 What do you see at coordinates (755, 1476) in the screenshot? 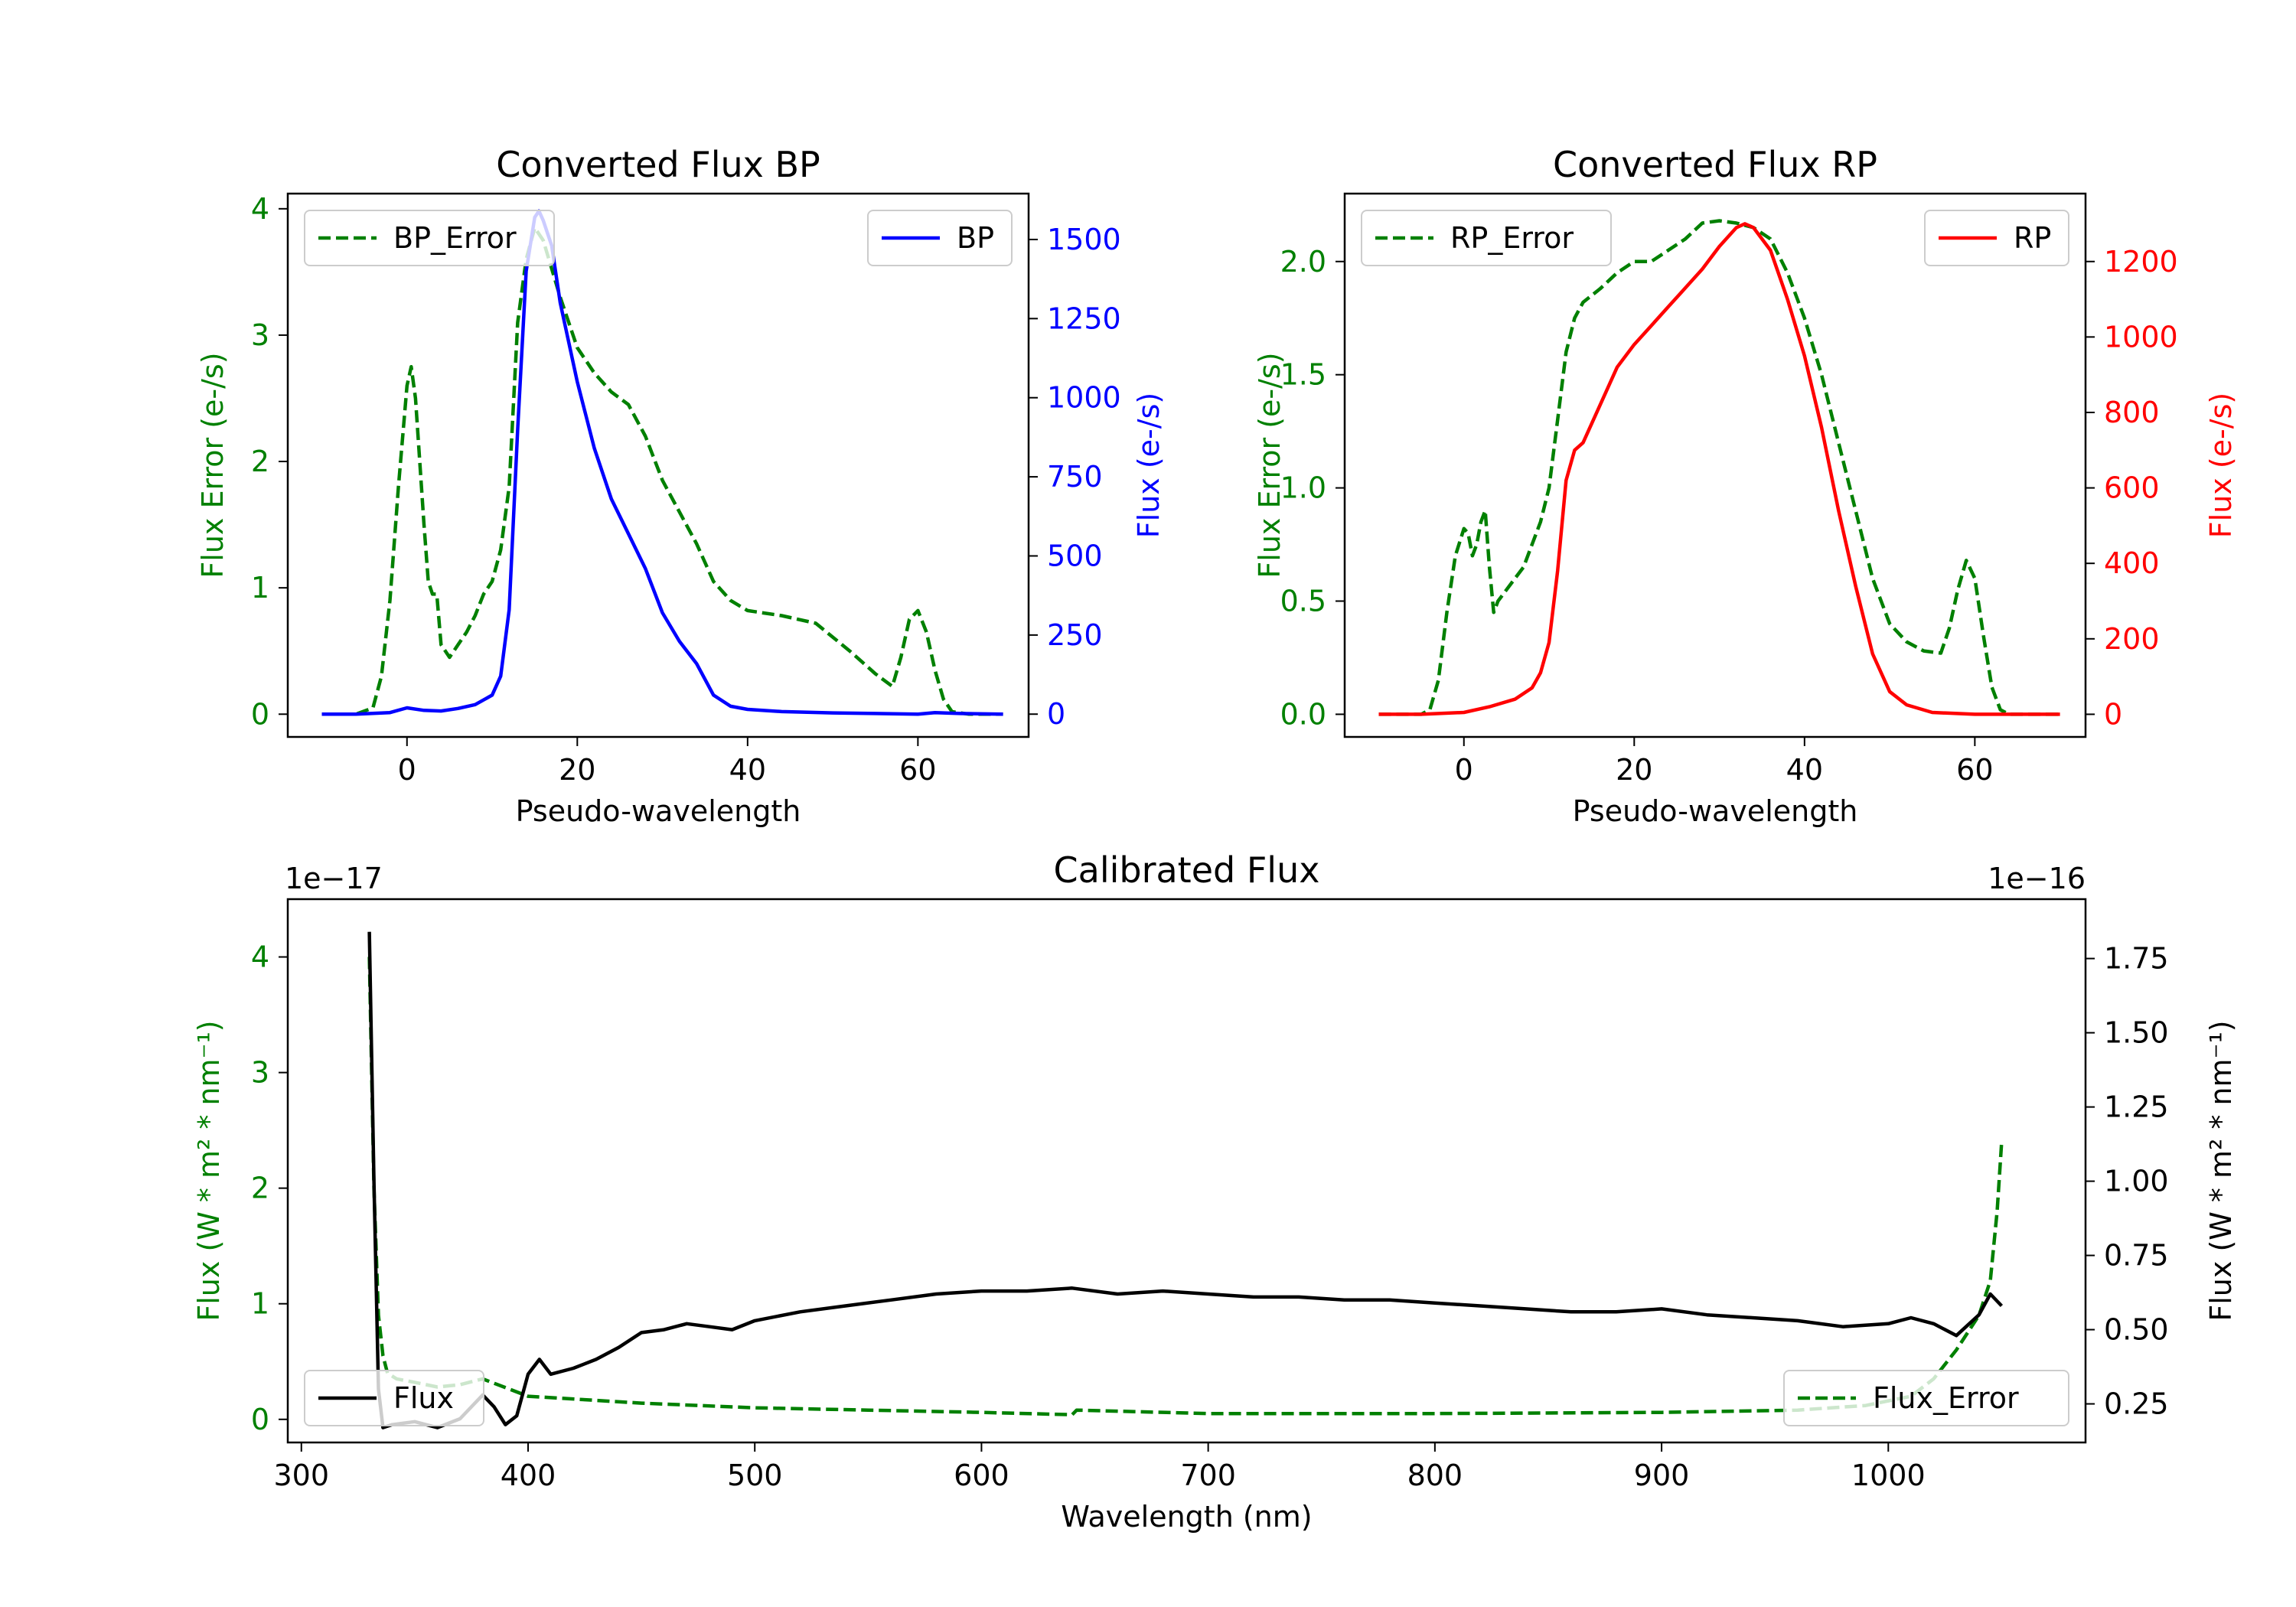
I see `x-tick-label: 500` at bounding box center [755, 1476].